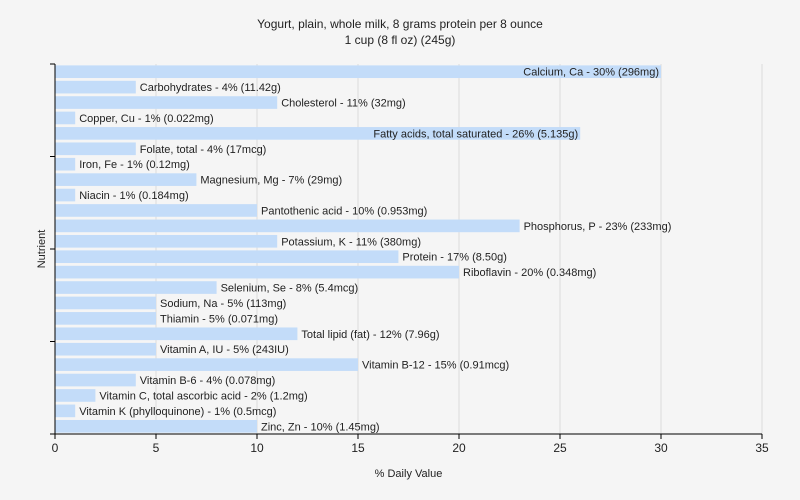  What do you see at coordinates (320, 427) in the screenshot?
I see `bar-label: Zinc, Zn - 10% (1.45mg)` at bounding box center [320, 427].